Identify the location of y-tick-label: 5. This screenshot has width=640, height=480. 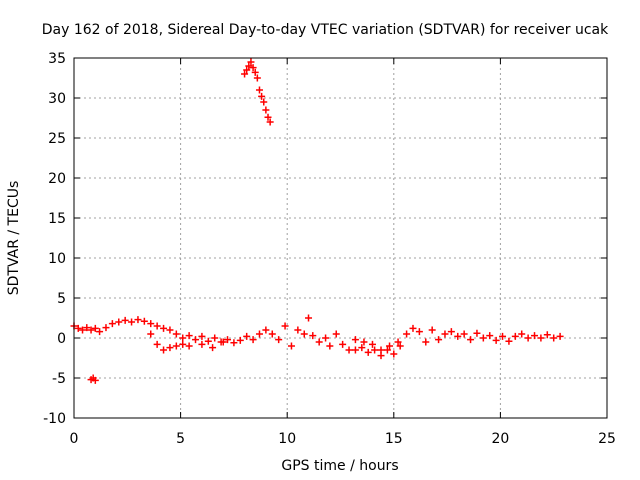
(61, 299).